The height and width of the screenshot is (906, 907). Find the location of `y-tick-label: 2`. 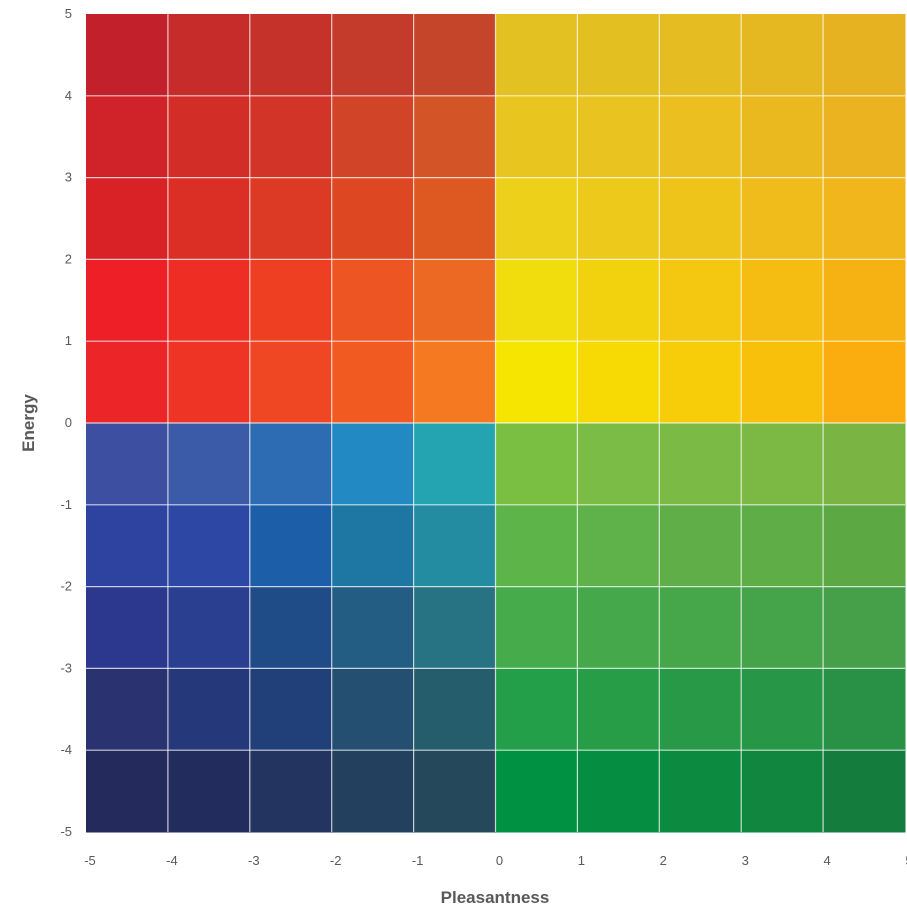

y-tick-label: 2 is located at coordinates (68, 258).